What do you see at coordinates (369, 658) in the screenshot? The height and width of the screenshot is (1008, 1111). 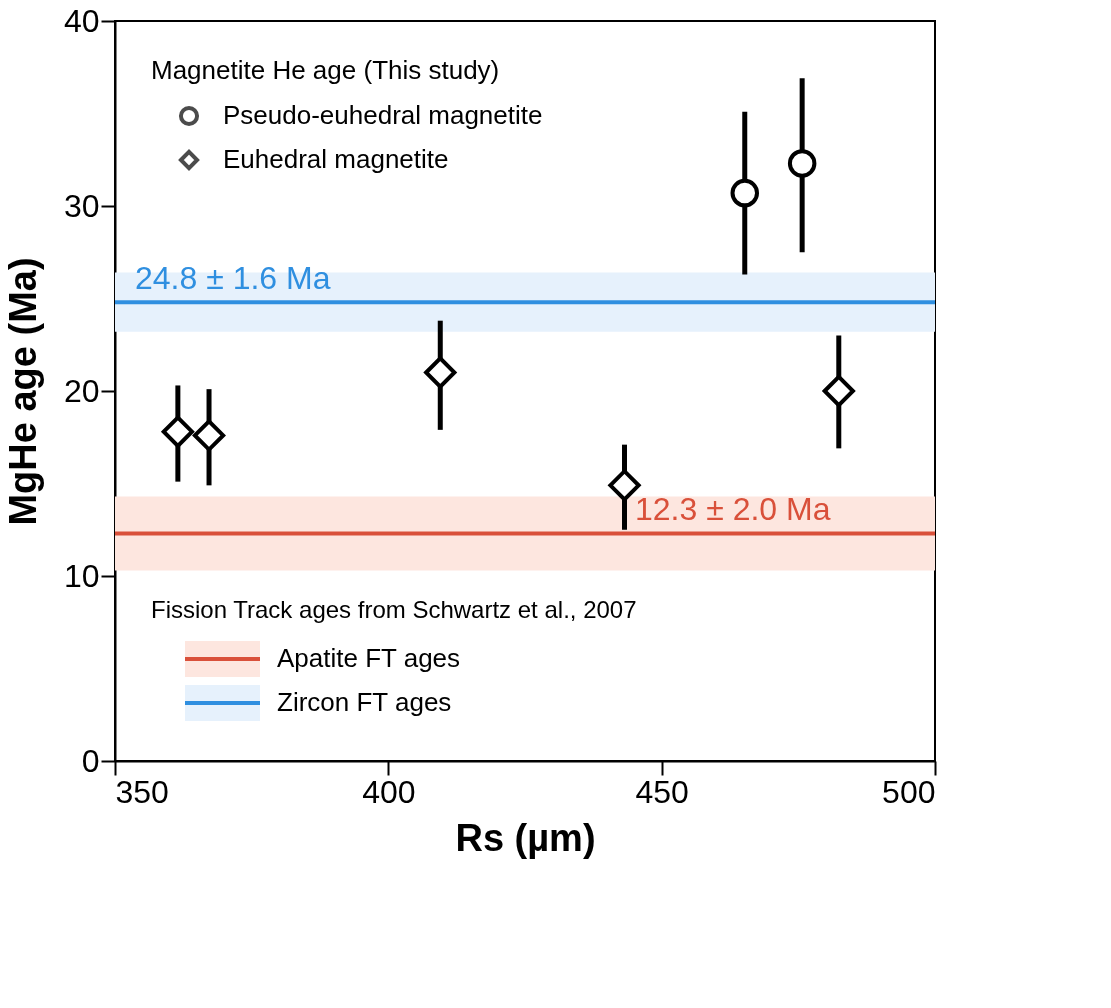 I see `legend-label: Apatite FT ages` at bounding box center [369, 658].